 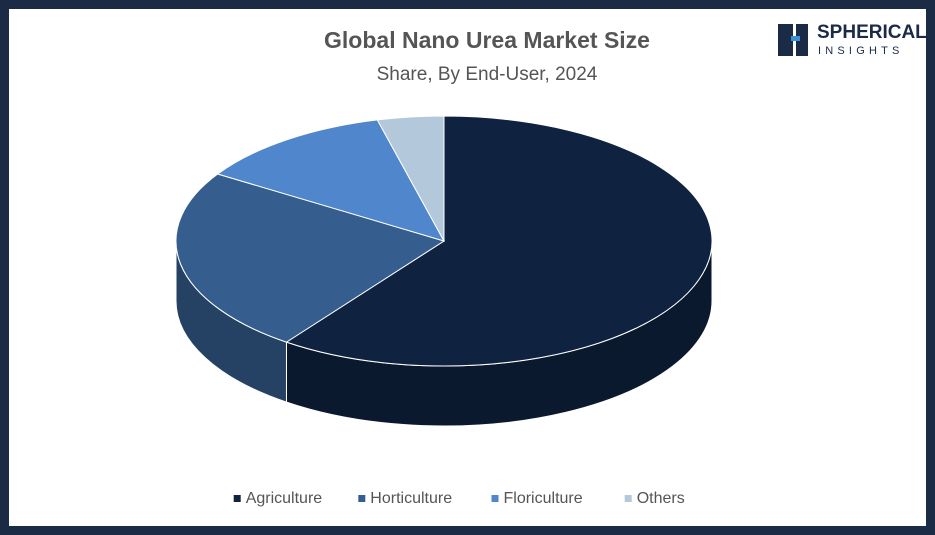 What do you see at coordinates (284, 498) in the screenshot?
I see `legend-label: Agriculture` at bounding box center [284, 498].